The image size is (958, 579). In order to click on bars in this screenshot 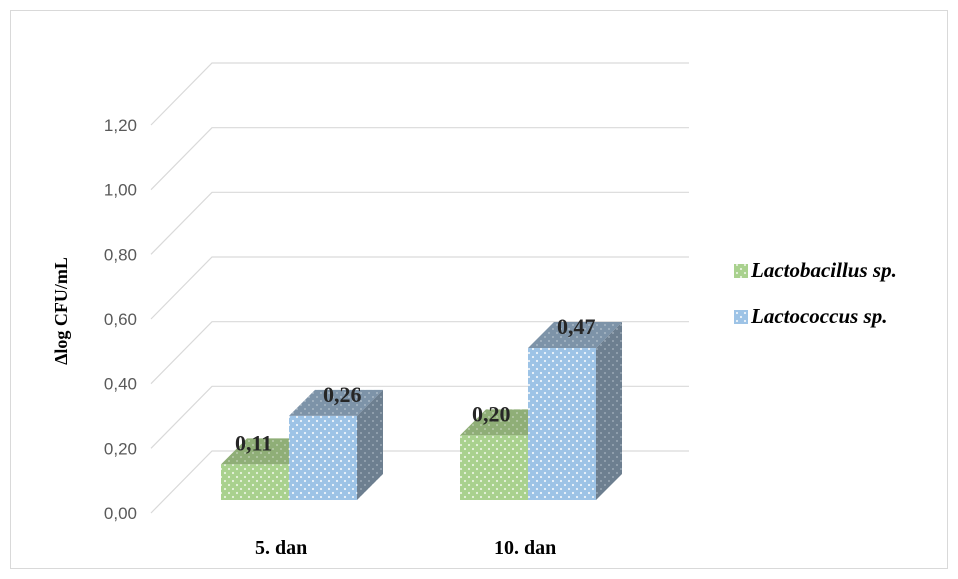, I will do `click(421, 411)`.